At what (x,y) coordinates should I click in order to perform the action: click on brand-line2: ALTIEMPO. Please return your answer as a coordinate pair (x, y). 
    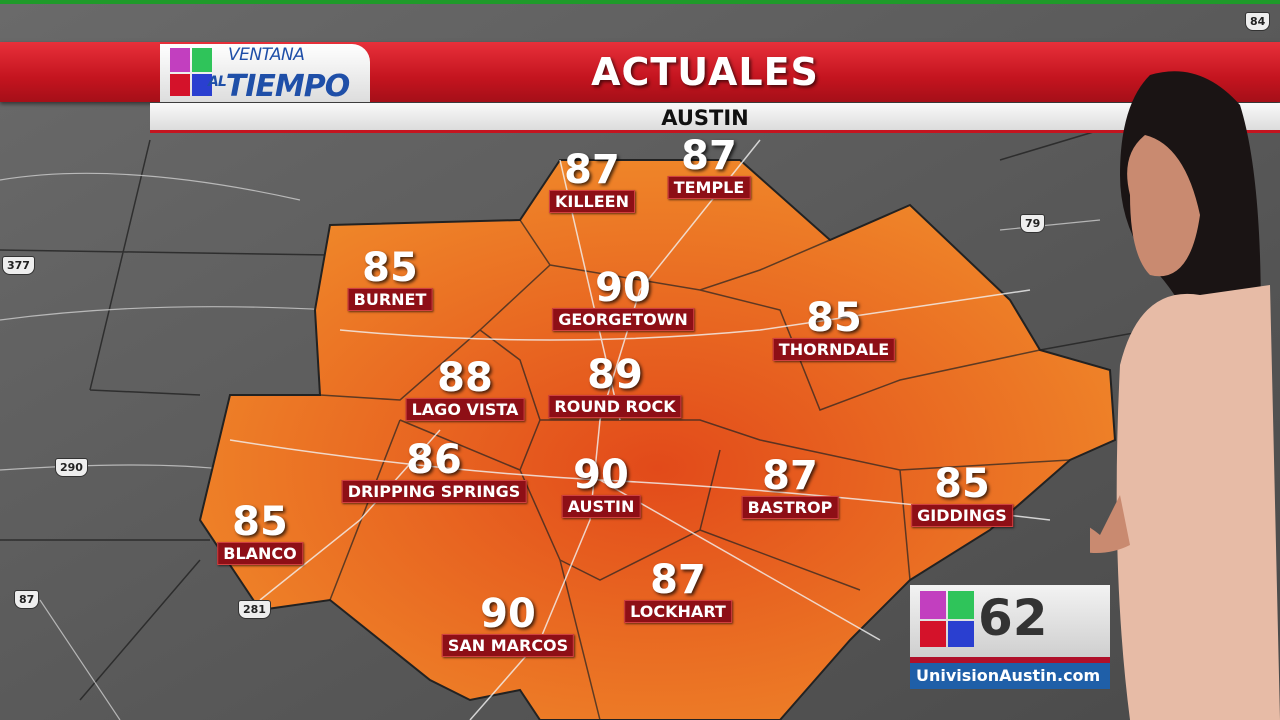
    Looking at the image, I should click on (279, 86).